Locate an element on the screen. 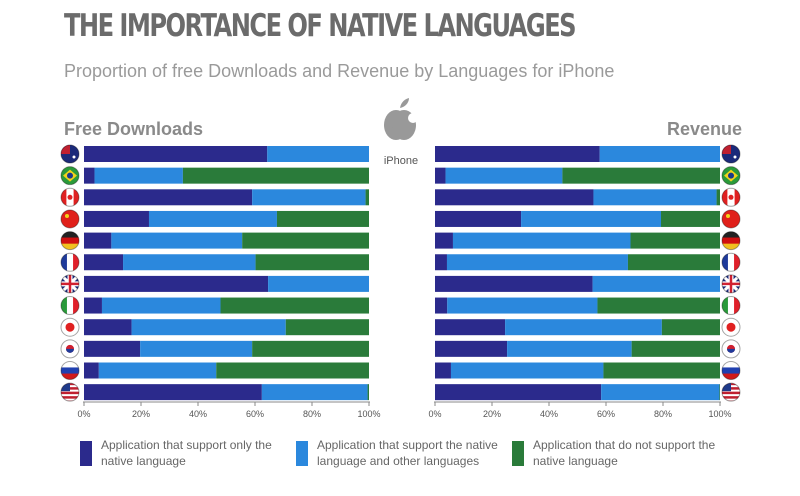  free-downloads-title: Free Downloads is located at coordinates (134, 129).